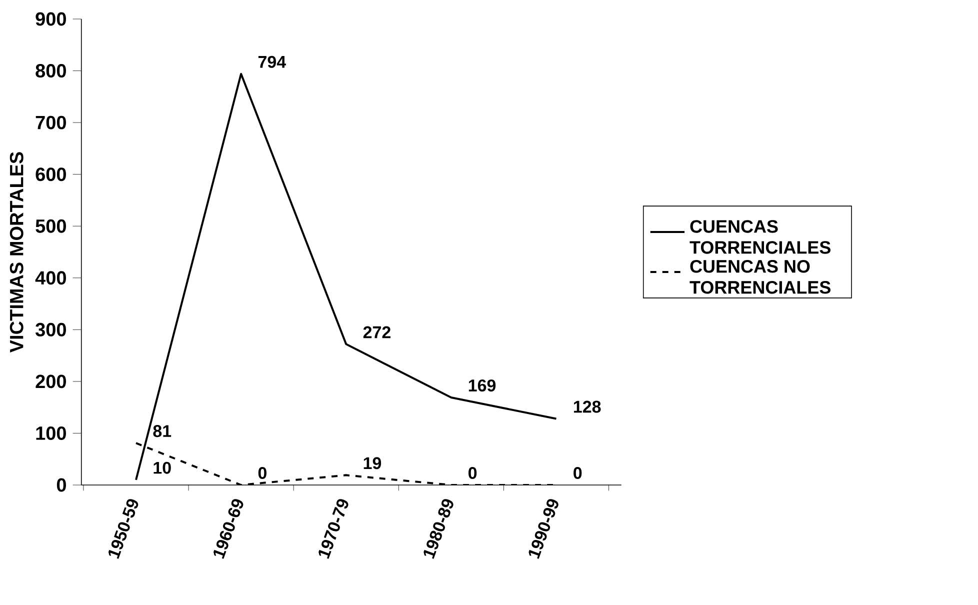 The image size is (978, 605). I want to click on y-axis-title: VICTIMAS MORTALES, so click(17, 252).